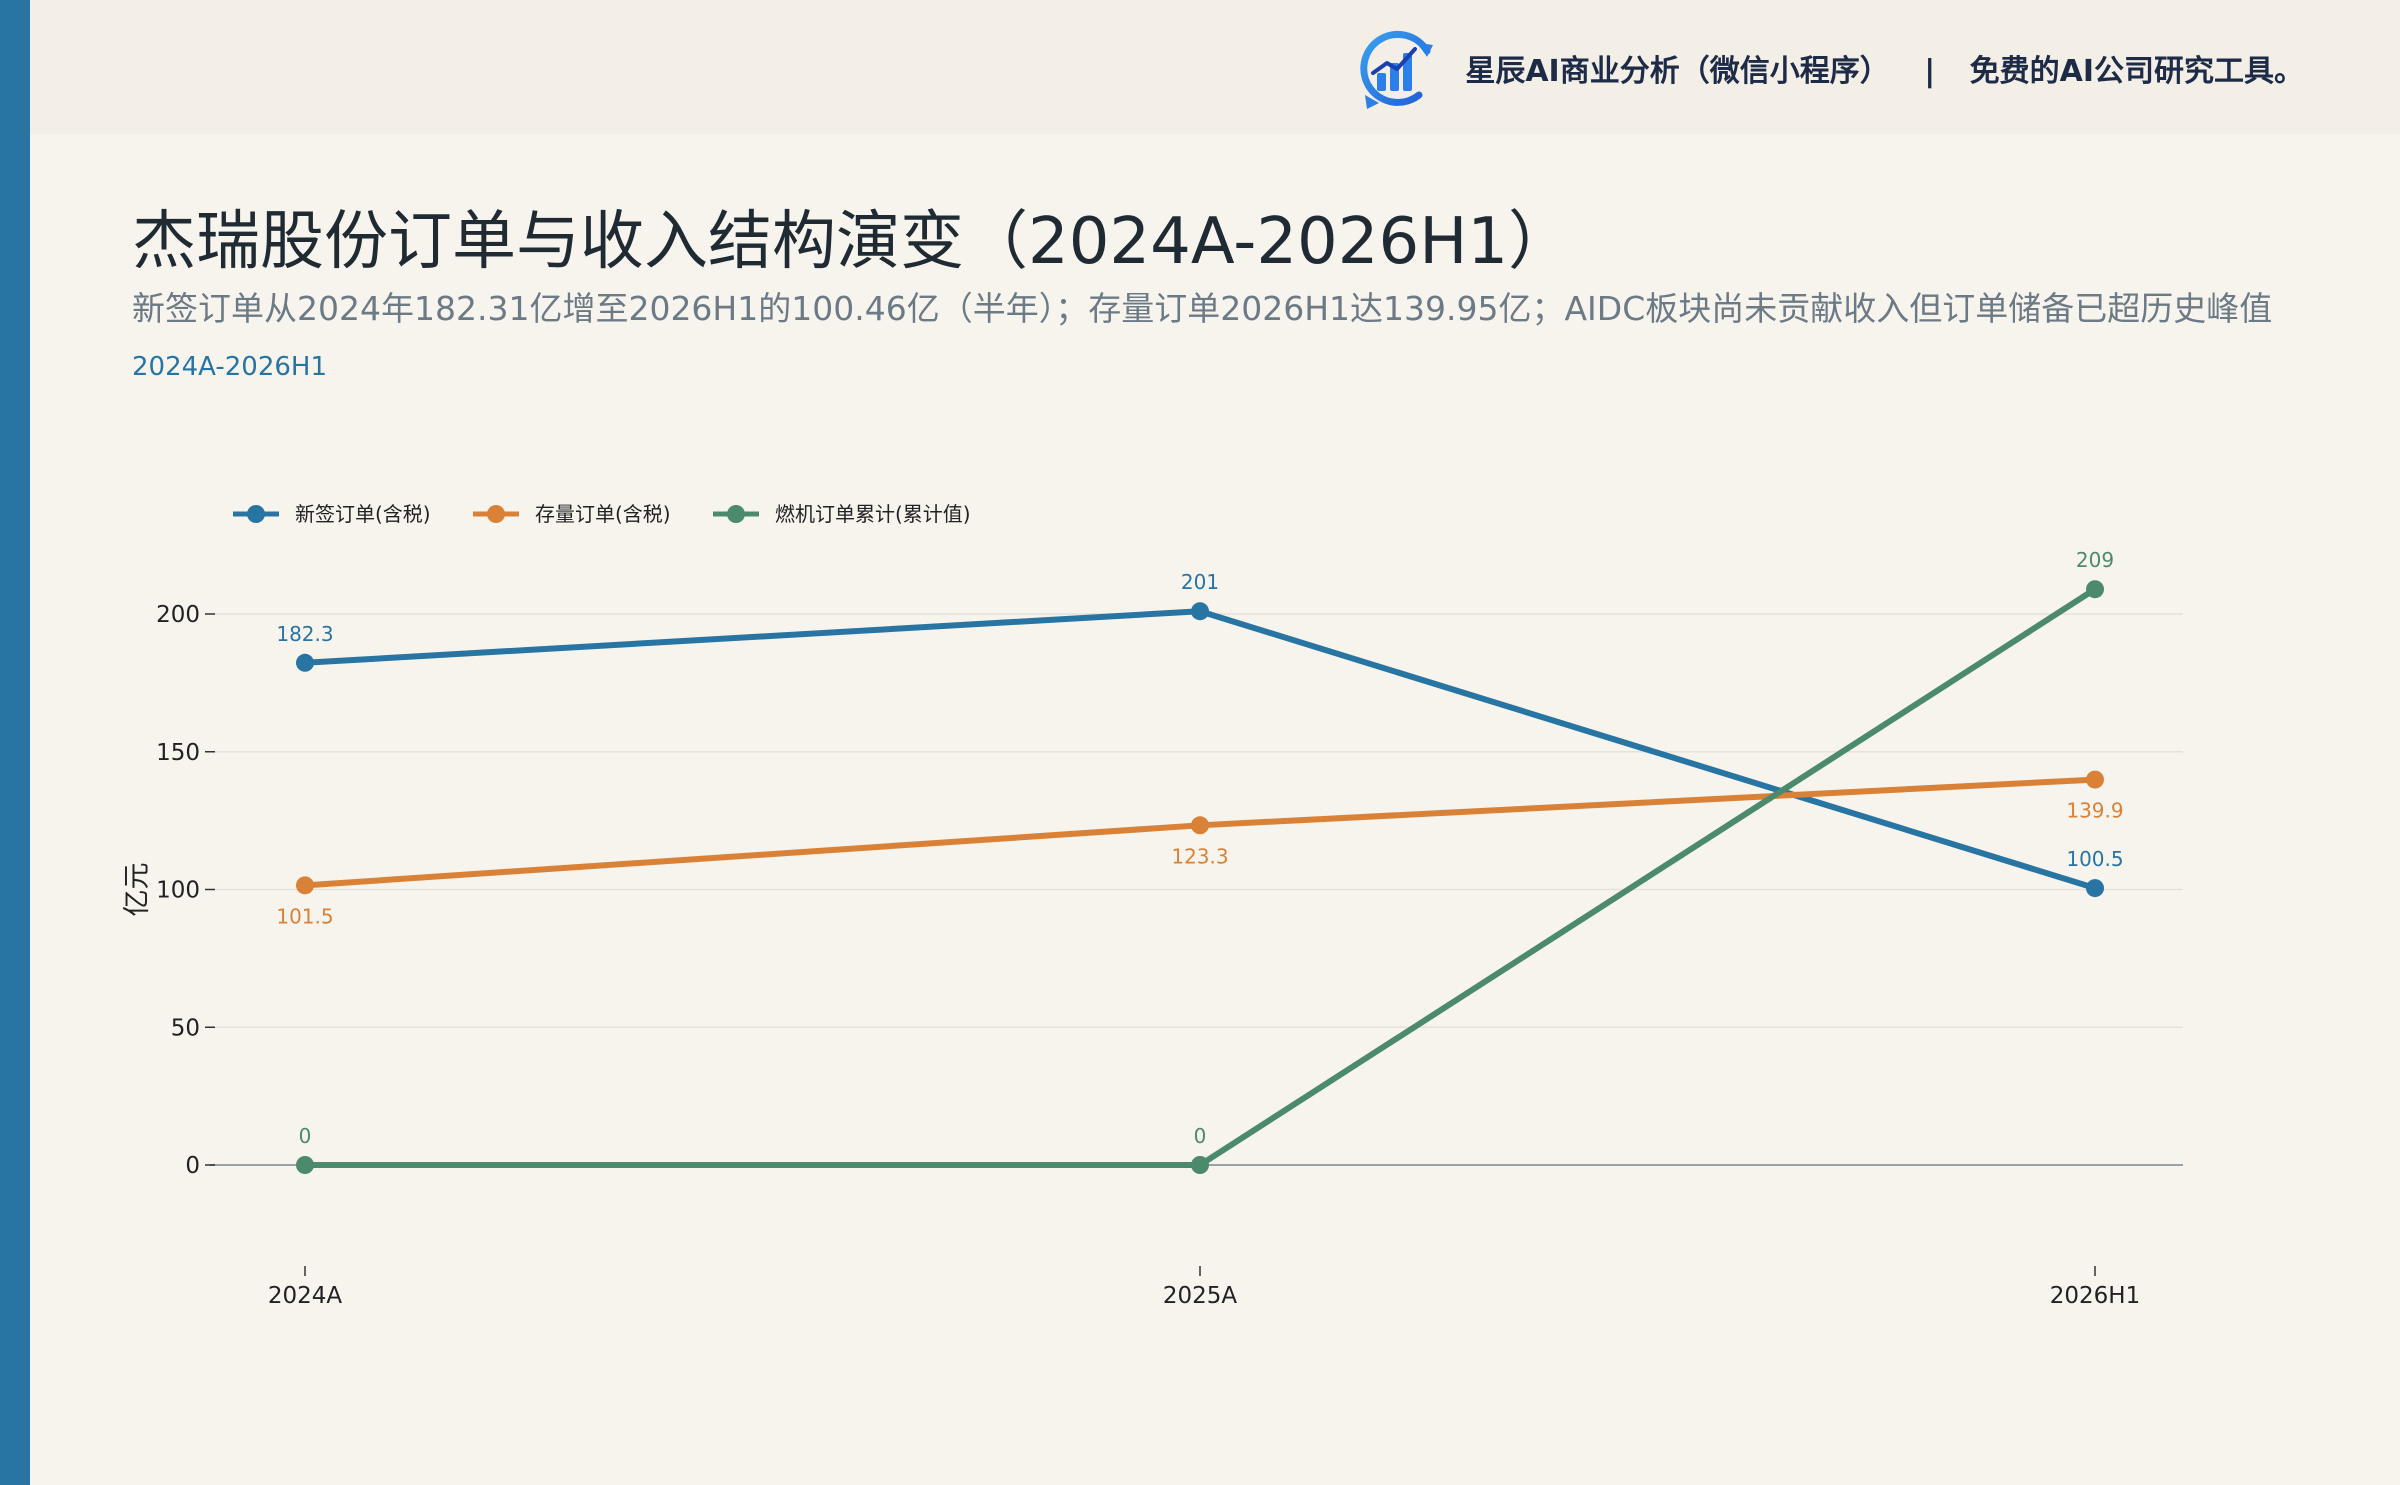  I want to click on data-label: 100.5, so click(2094, 859).